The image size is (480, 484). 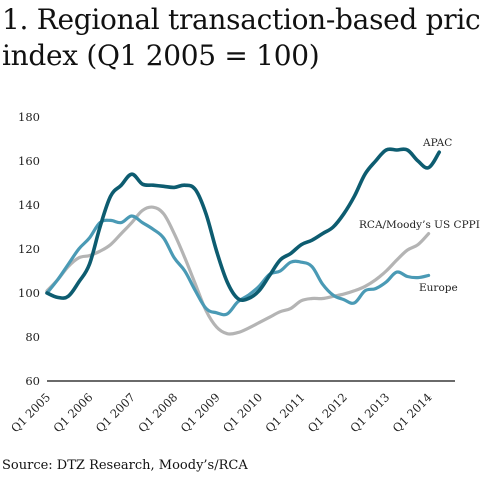 What do you see at coordinates (242, 412) in the screenshot?
I see `x-tick-label: Q1 2010` at bounding box center [242, 412].